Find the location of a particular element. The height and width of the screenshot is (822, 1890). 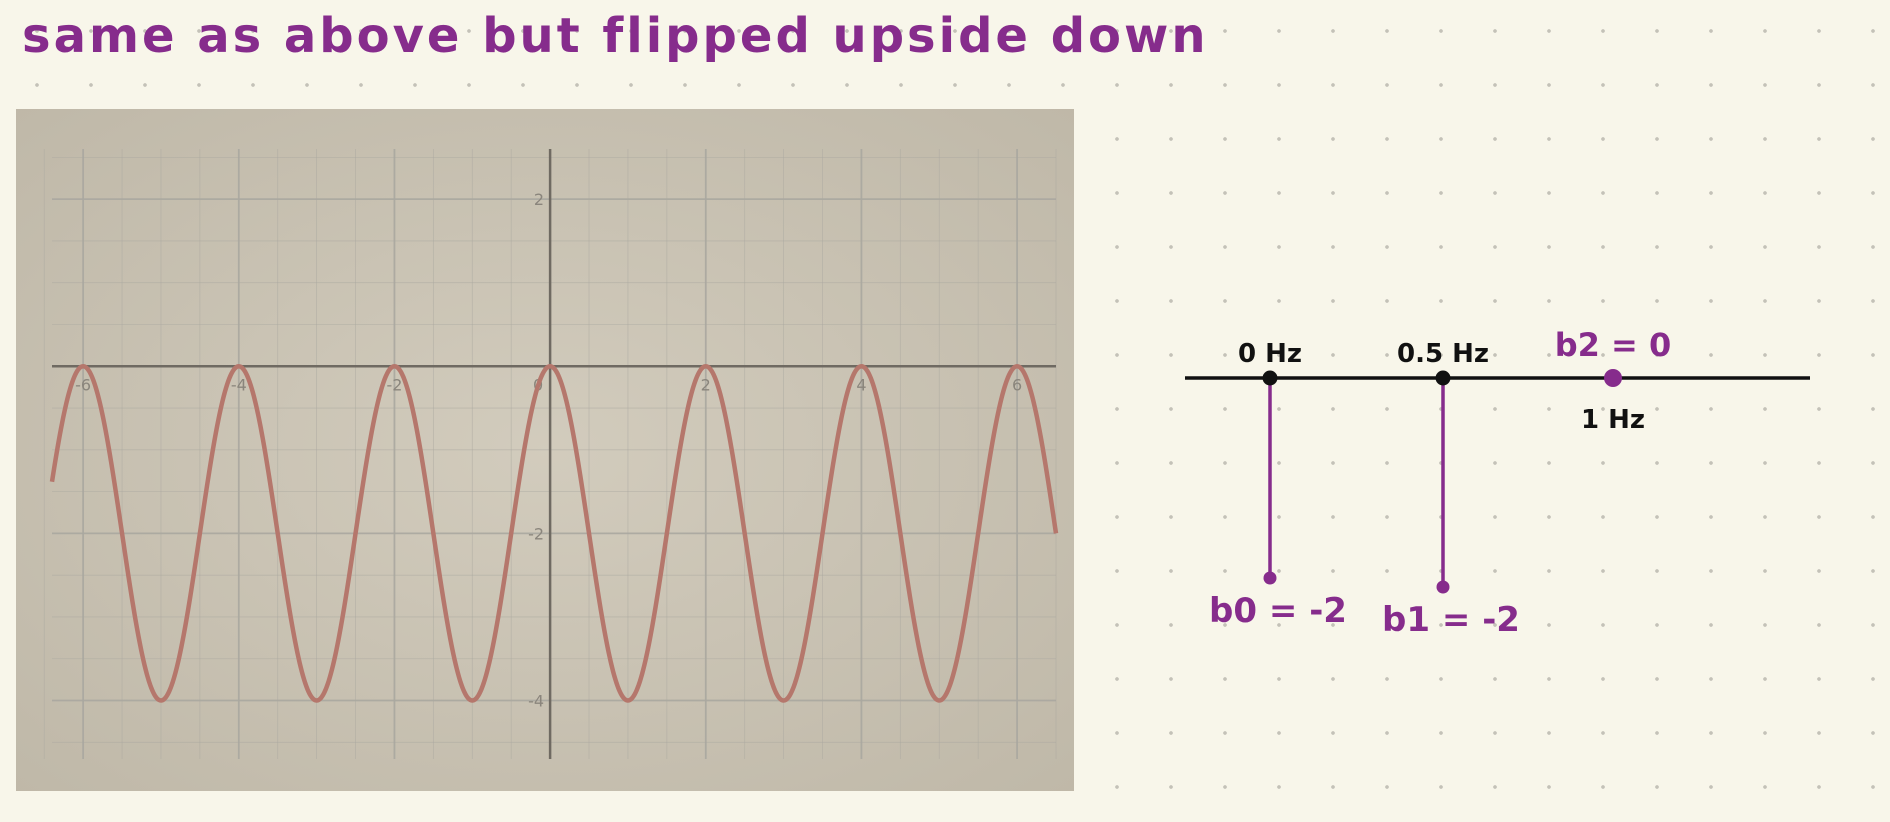

frequency-spectrum: b0 = -2 0 Hz b1 = -2 0.5 Hz b2 = 0 1 Hz is located at coordinates (1497, 483).